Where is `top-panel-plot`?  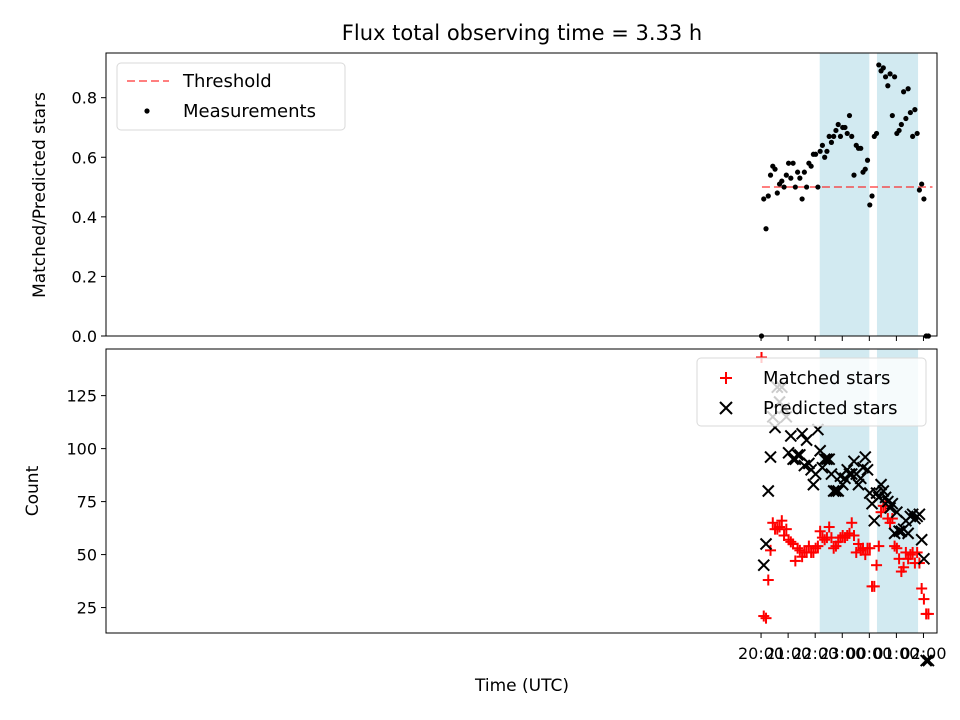 top-panel-plot is located at coordinates (845, 200).